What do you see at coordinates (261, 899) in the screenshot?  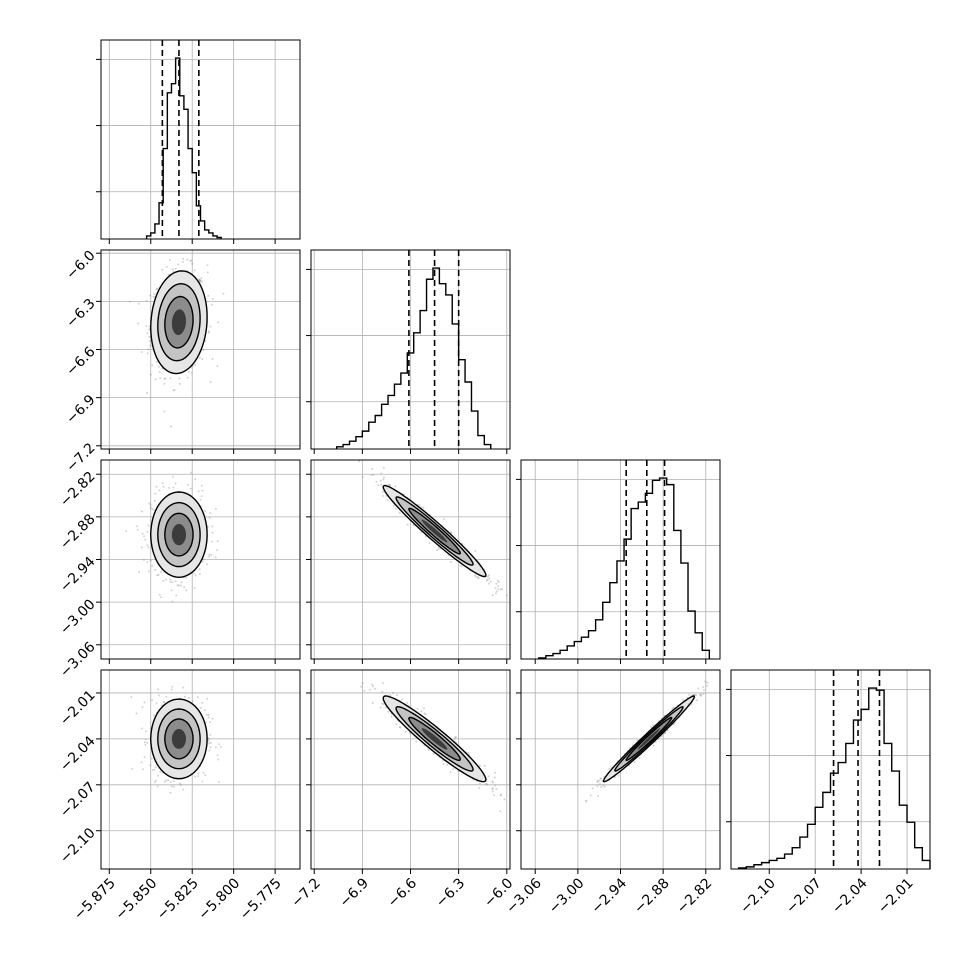 I see `x-tick-label: −5.775` at bounding box center [261, 899].